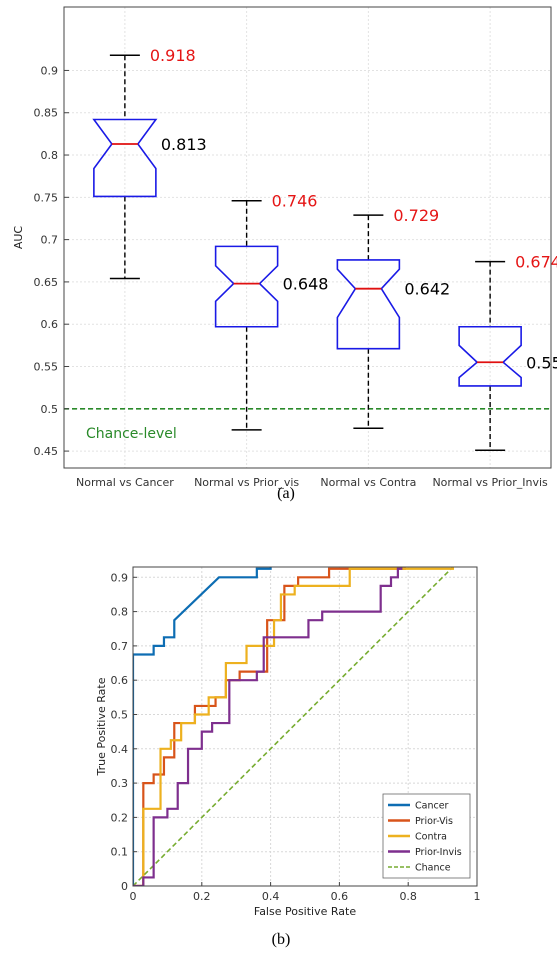 The height and width of the screenshot is (961, 557). What do you see at coordinates (305, 911) in the screenshot?
I see `roc-x-axis-label: False Positive Rate` at bounding box center [305, 911].